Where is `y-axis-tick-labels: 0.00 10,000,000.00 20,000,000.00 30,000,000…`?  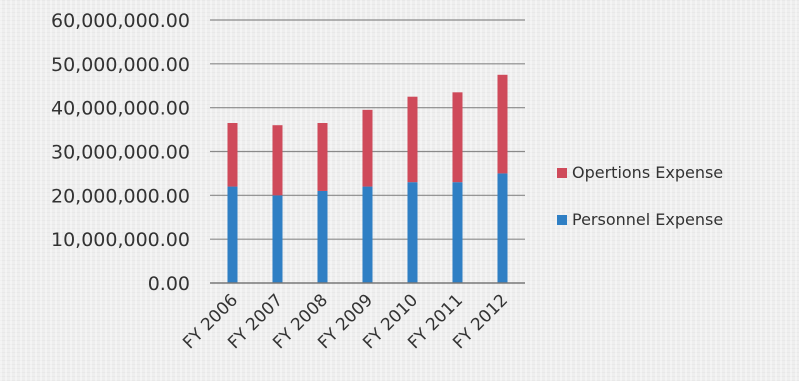
y-axis-tick-labels: 0.00 10,000,000.00 20,000,000.00 30,000,000… is located at coordinates (120, 152).